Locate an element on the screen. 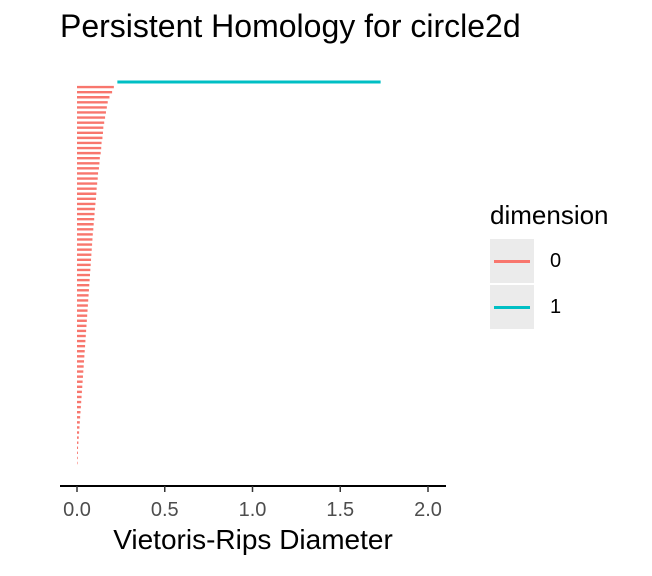 The height and width of the screenshot is (576, 652). x-tick-label: 1.5 is located at coordinates (340, 510).